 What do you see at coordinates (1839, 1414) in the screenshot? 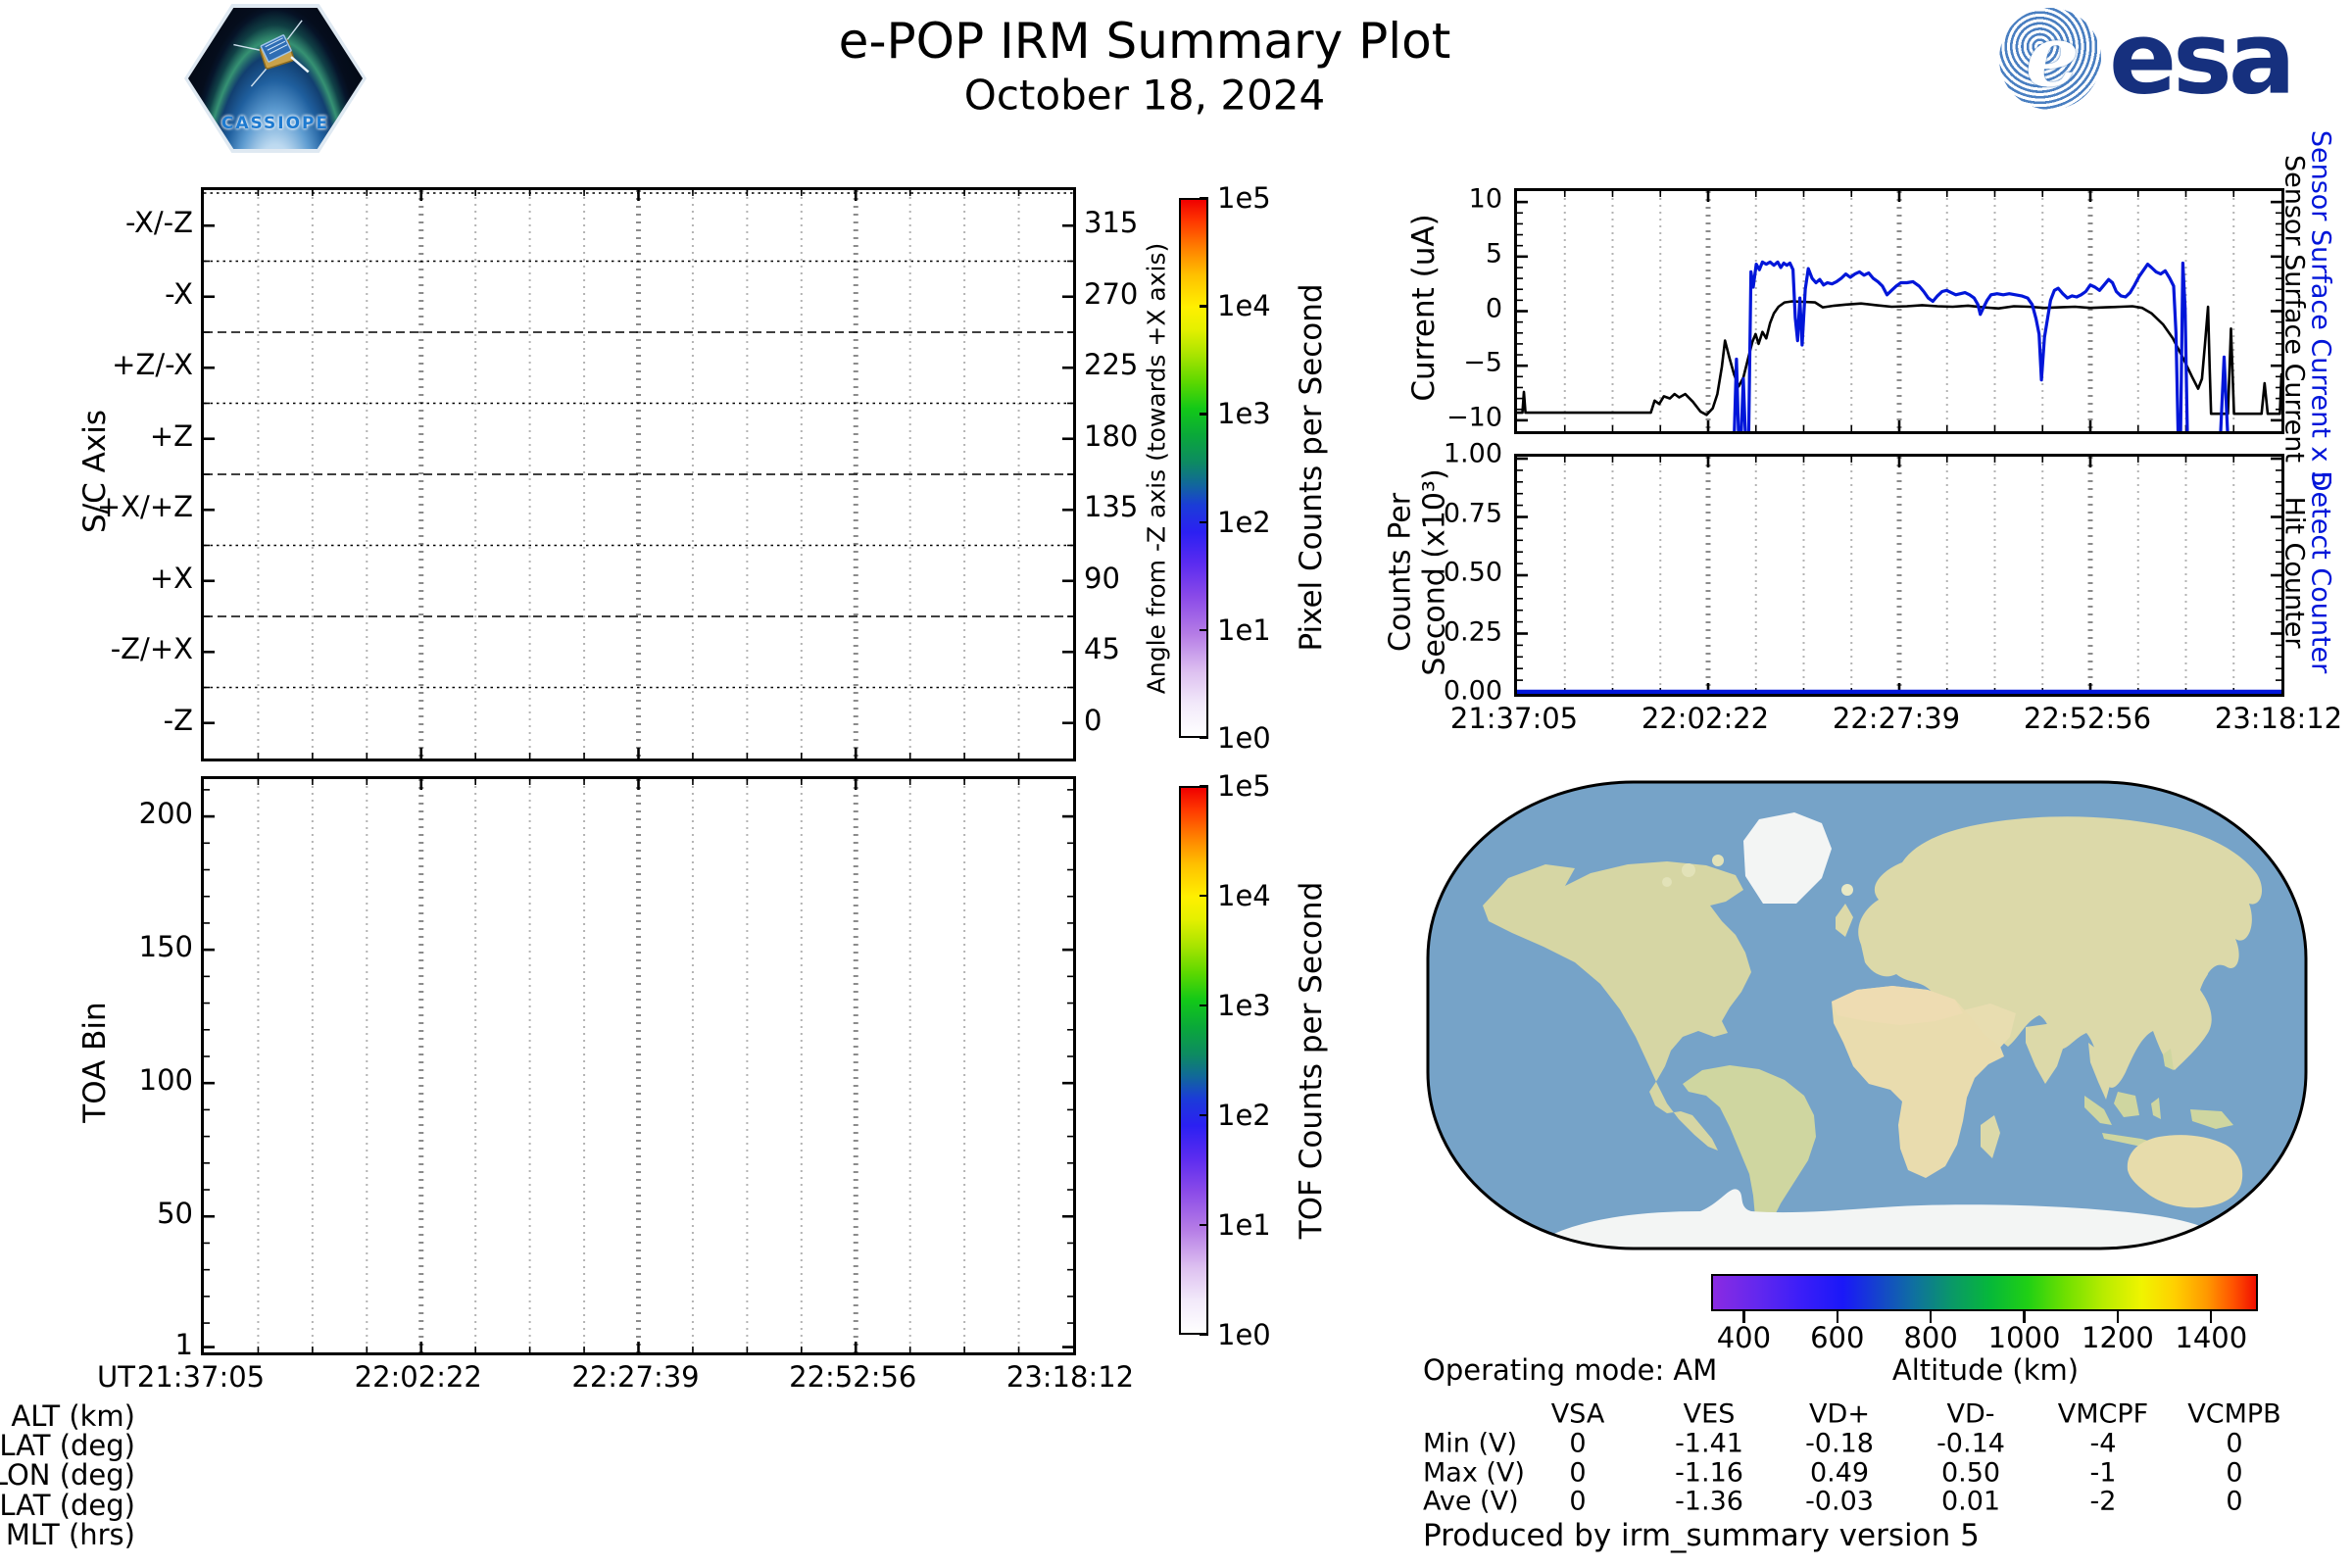
I see `voltage-table-column-header: VD+` at bounding box center [1839, 1414].